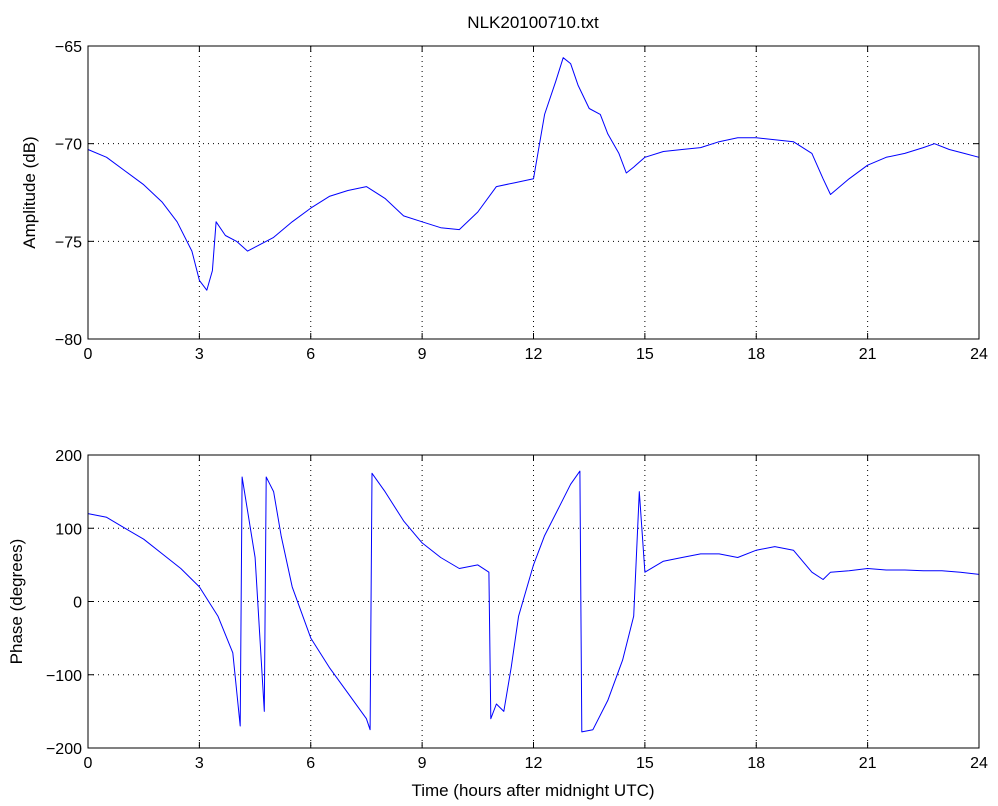 This screenshot has height=806, width=998. Describe the element at coordinates (979, 354) in the screenshot. I see `amplitude-x-tick-label: 24` at that location.